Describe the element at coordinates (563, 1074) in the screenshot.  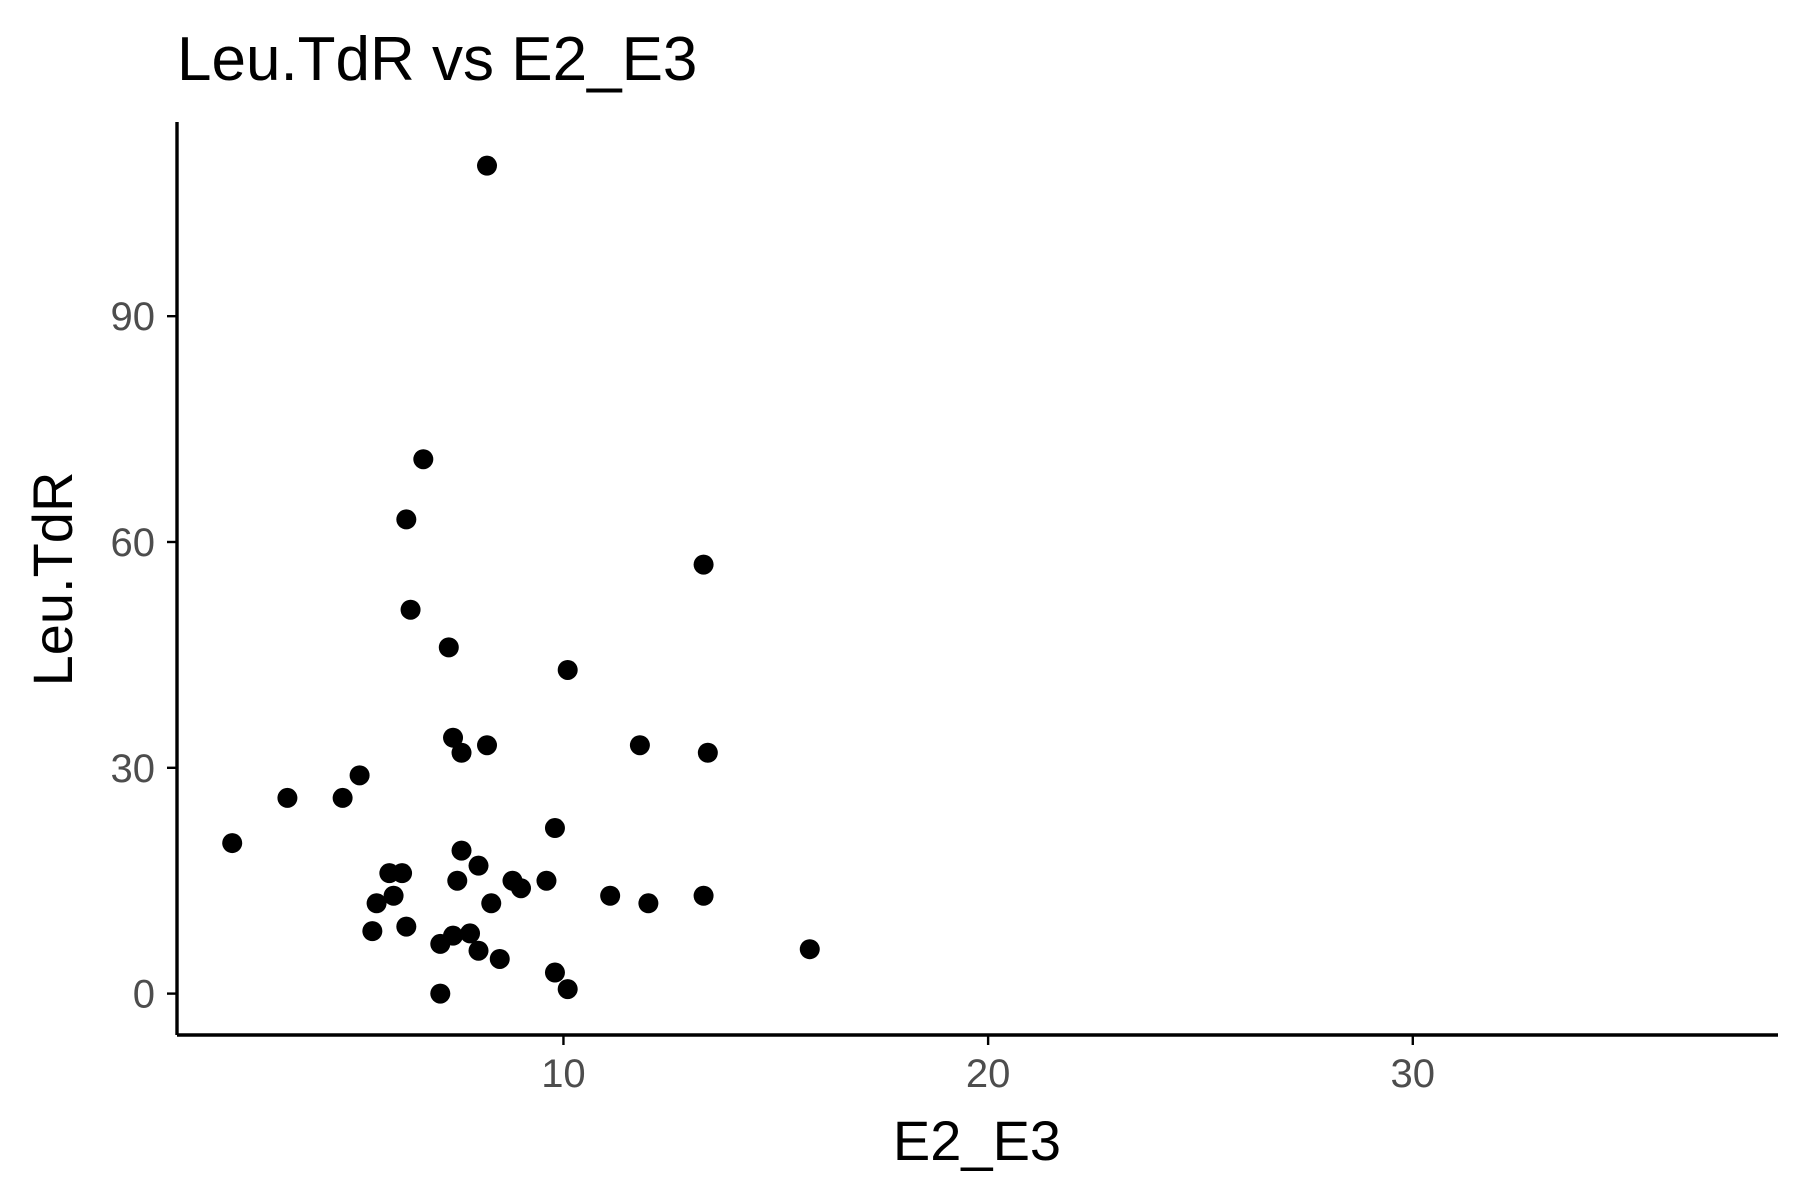
I see `x-tick-label: 10` at that location.